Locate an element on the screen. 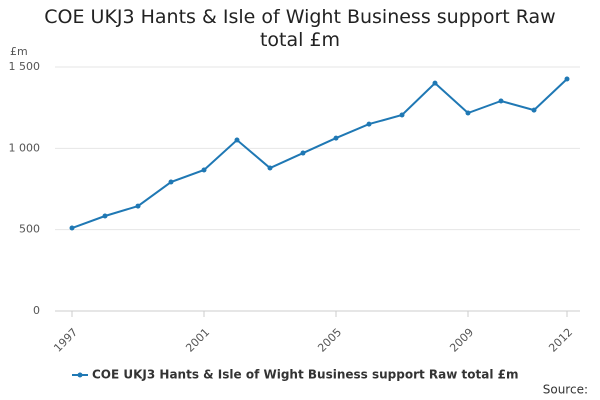  legend-marker is located at coordinates (80, 375).